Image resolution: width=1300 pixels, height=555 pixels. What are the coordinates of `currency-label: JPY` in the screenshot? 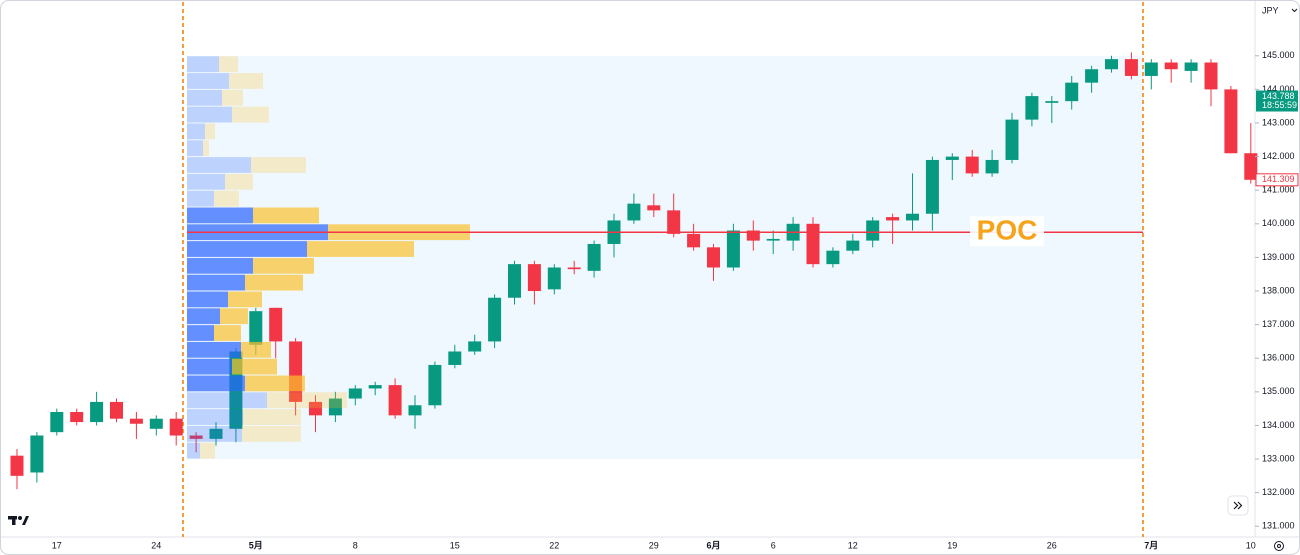 It's located at (1270, 10).